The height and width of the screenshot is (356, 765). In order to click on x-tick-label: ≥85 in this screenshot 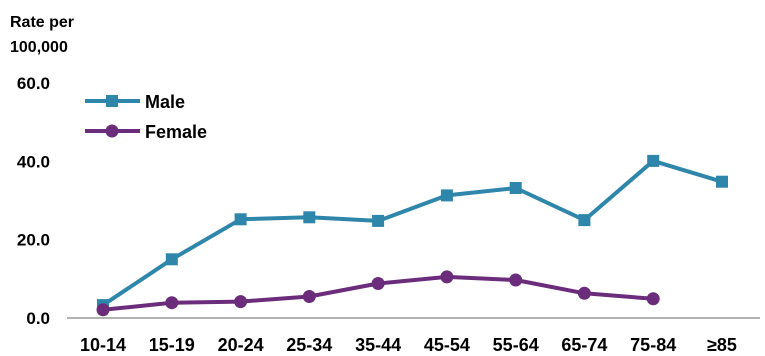, I will do `click(722, 345)`.